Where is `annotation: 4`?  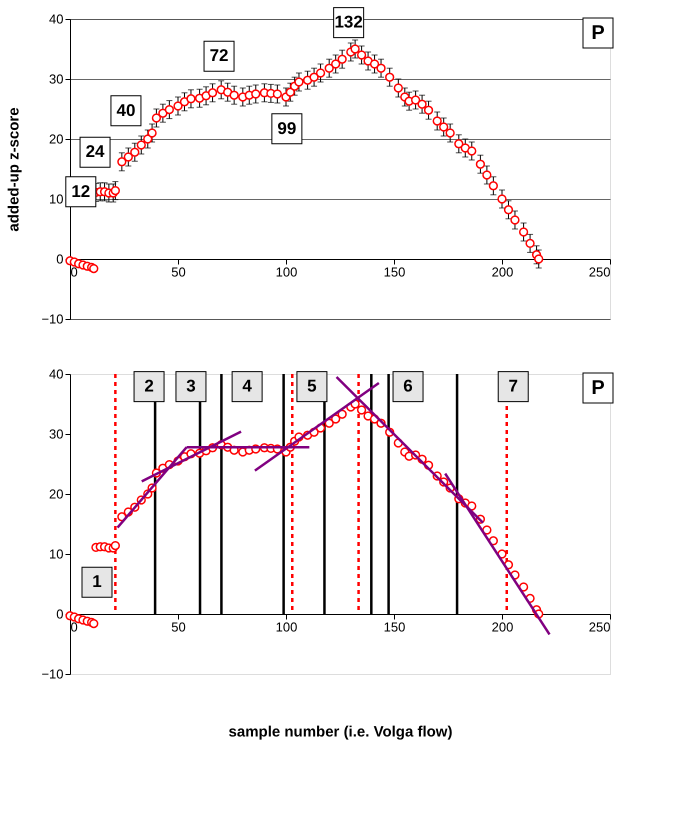 annotation: 4 is located at coordinates (247, 386).